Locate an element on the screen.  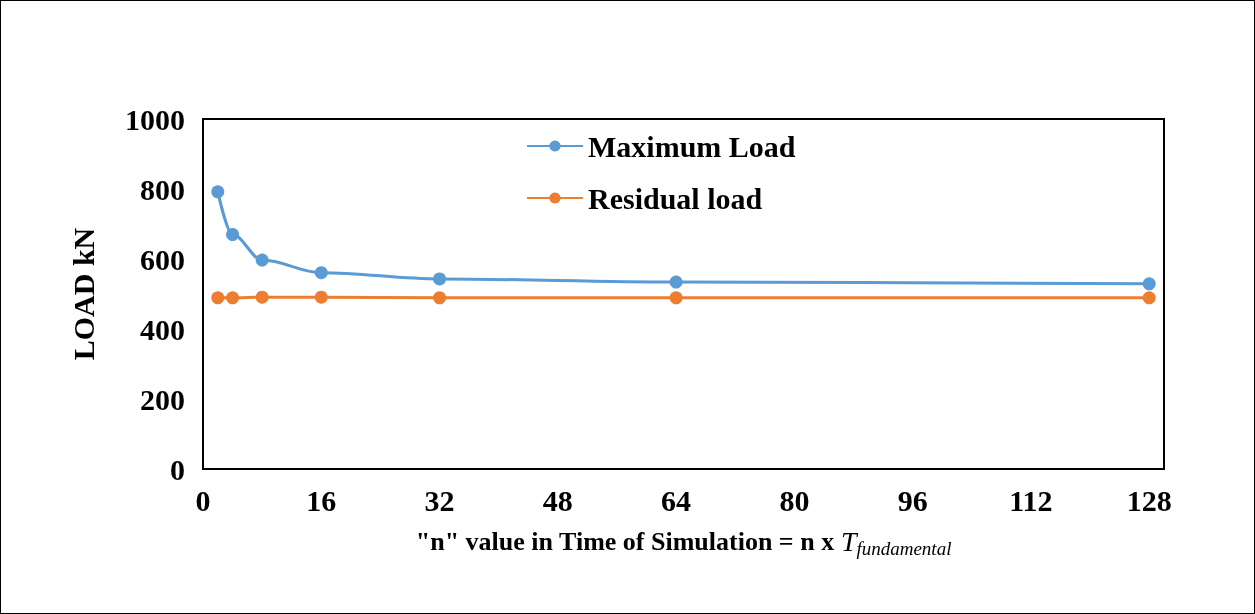
y-tick-label: 200 is located at coordinates (162, 399).